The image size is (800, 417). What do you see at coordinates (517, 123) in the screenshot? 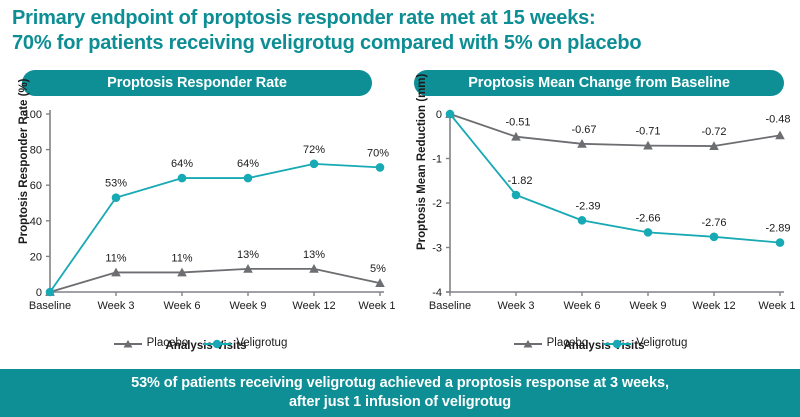
I see `data-label-placebo: -0.51` at bounding box center [517, 123].